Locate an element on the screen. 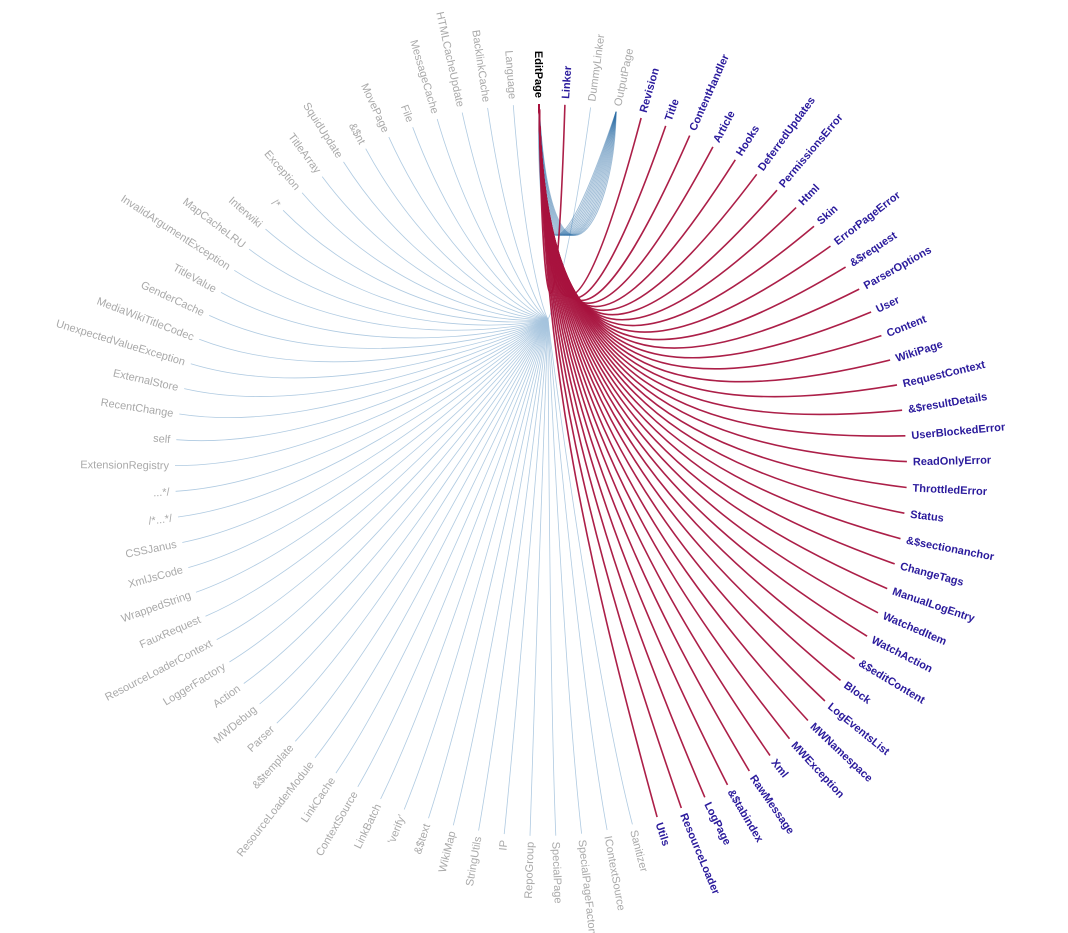 The height and width of the screenshot is (933, 1068). node-label-logpage: LogPage is located at coordinates (717, 823).